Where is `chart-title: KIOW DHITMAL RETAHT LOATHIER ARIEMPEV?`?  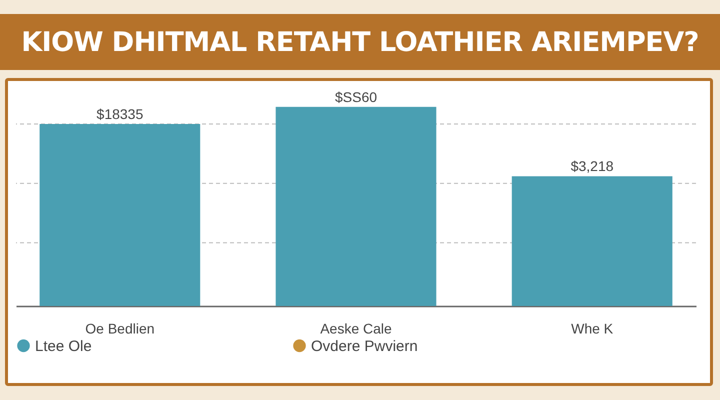 chart-title: KIOW DHITMAL RETAHT LOATHIER ARIEMPEV? is located at coordinates (360, 42).